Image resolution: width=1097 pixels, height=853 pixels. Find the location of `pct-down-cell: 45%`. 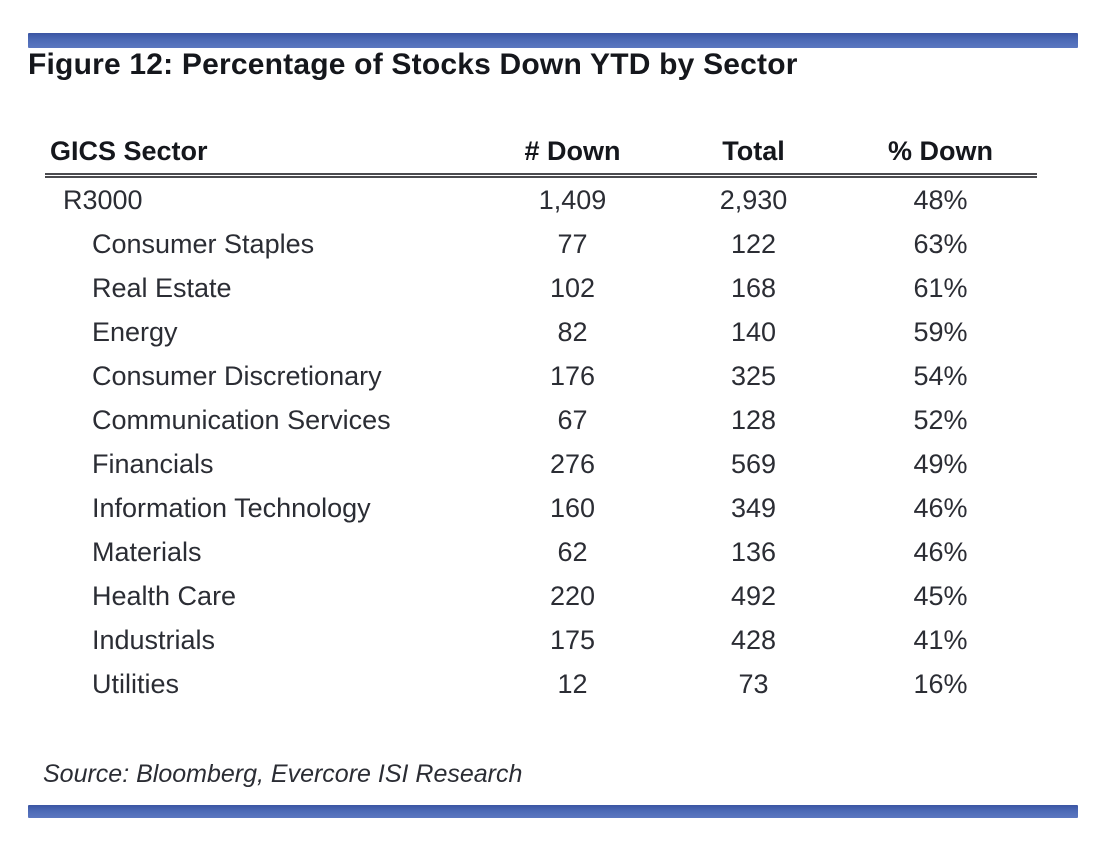

pct-down-cell: 45% is located at coordinates (940, 595).